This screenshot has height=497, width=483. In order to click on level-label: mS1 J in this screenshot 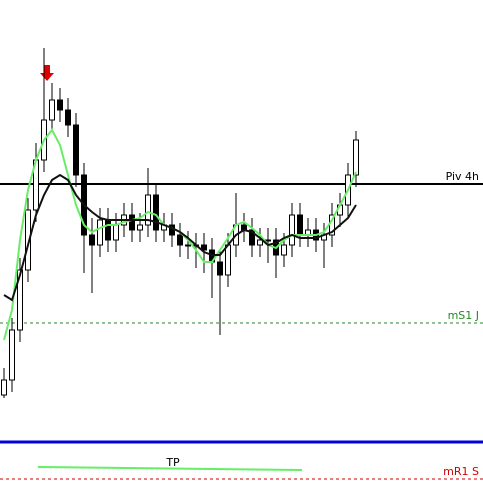, I will do `click(463, 315)`.